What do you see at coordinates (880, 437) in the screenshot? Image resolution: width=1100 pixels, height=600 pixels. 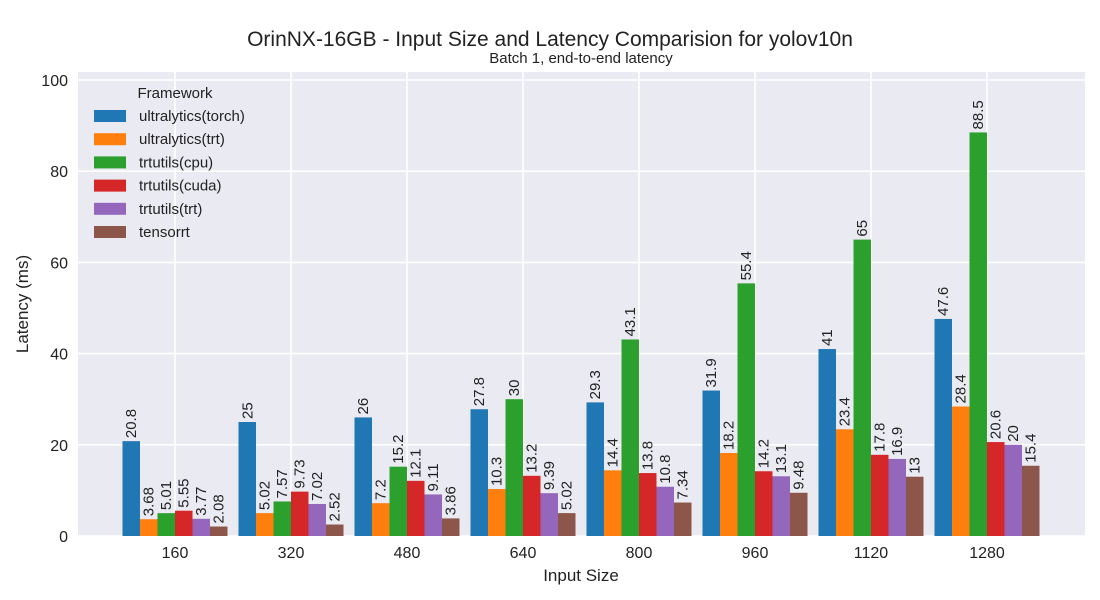 I see `bar-value-label: 17.8` at bounding box center [880, 437].